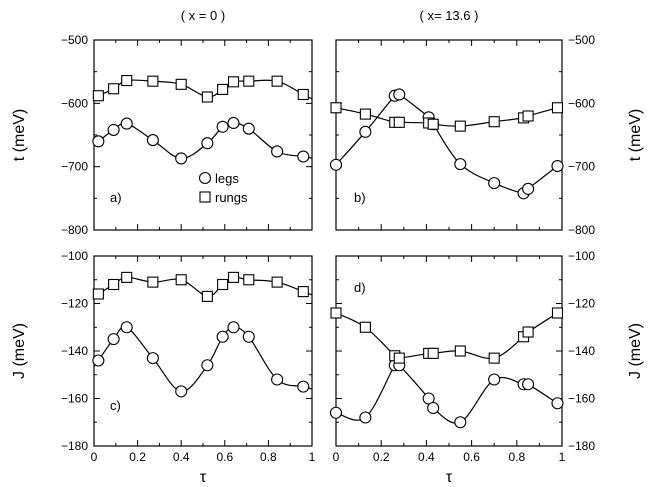 This screenshot has height=487, width=652. I want to click on panel-b-label: b), so click(360, 197).